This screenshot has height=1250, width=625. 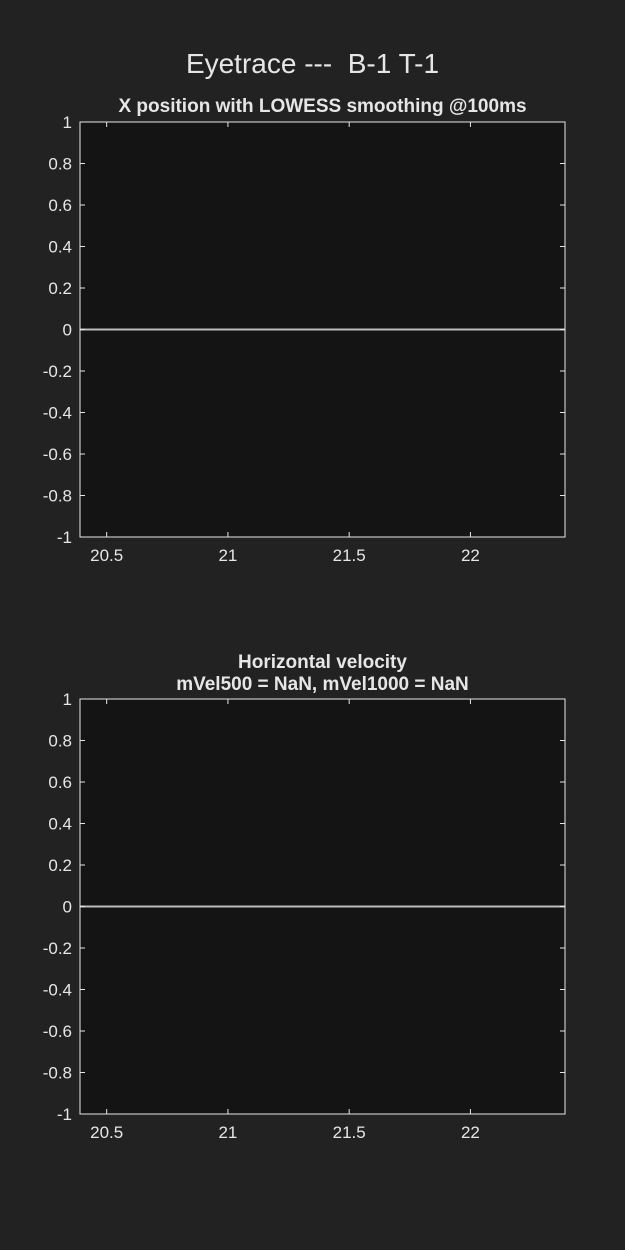 I want to click on chart-subtitle: mVel500 = NaN, mVel1000 = NaN, so click(x=322, y=684).